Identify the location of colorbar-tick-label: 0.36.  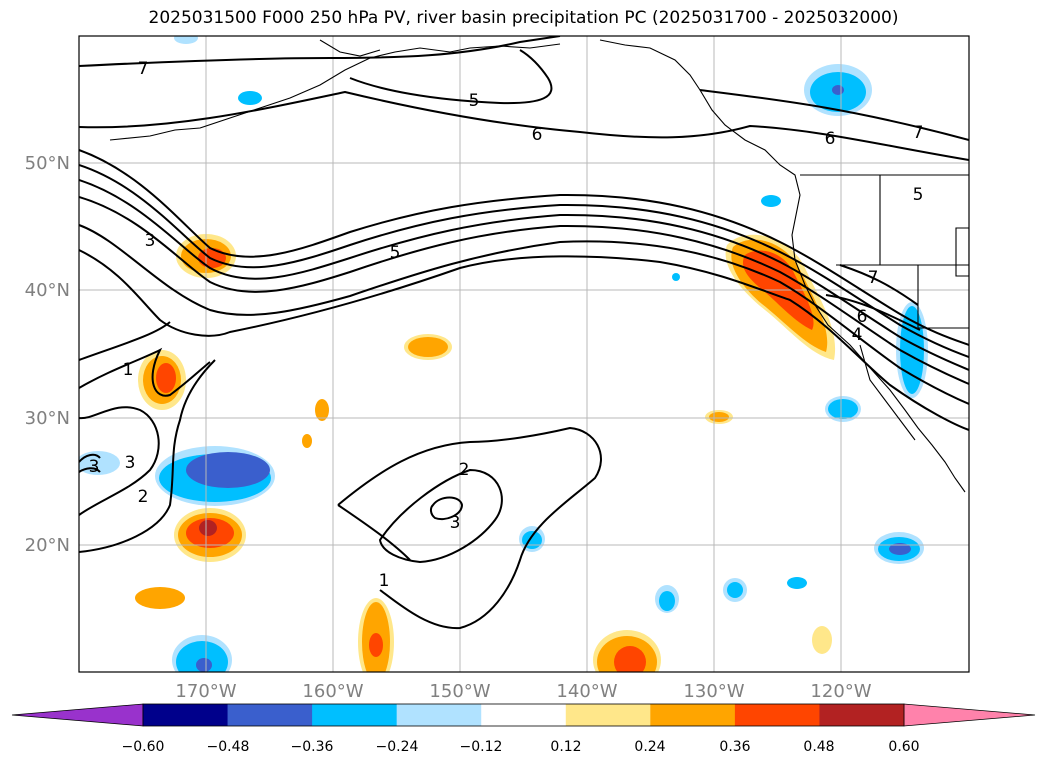
(734, 747).